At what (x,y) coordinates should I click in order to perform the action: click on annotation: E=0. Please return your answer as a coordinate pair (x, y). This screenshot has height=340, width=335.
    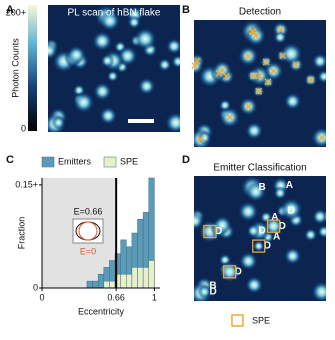
    Looking at the image, I should click on (88, 251).